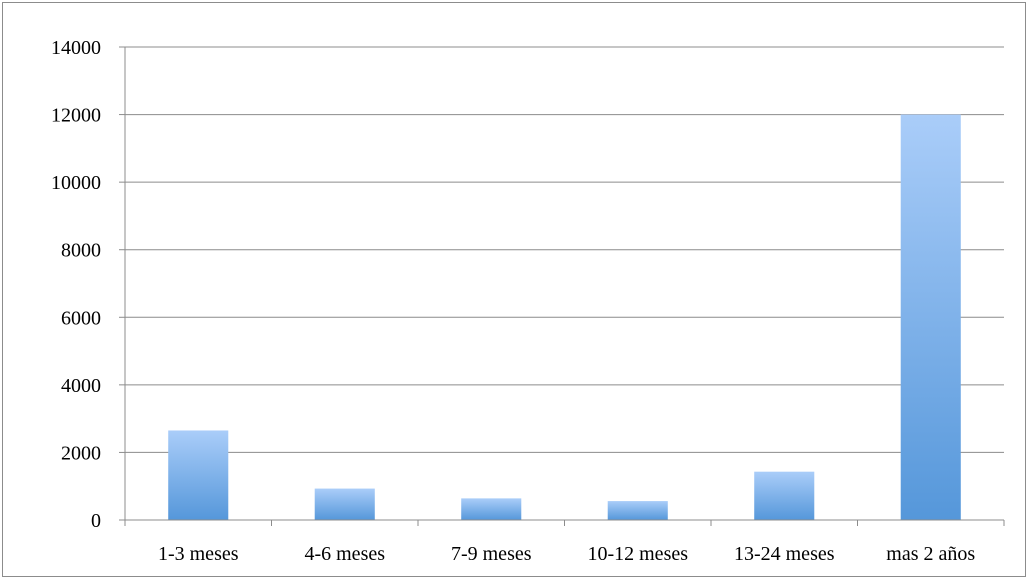 The image size is (1029, 580). What do you see at coordinates (81, 251) in the screenshot?
I see `y-tick-label: 8000` at bounding box center [81, 251].